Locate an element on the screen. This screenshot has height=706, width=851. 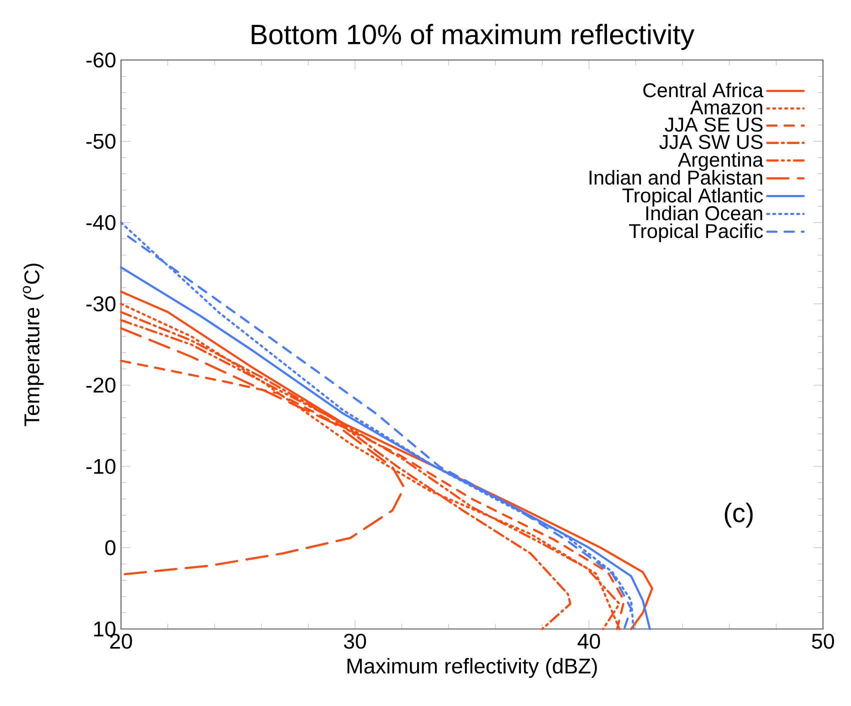
y-axis-title: Temperature ($^{o}$C) is located at coordinates (33, 345).